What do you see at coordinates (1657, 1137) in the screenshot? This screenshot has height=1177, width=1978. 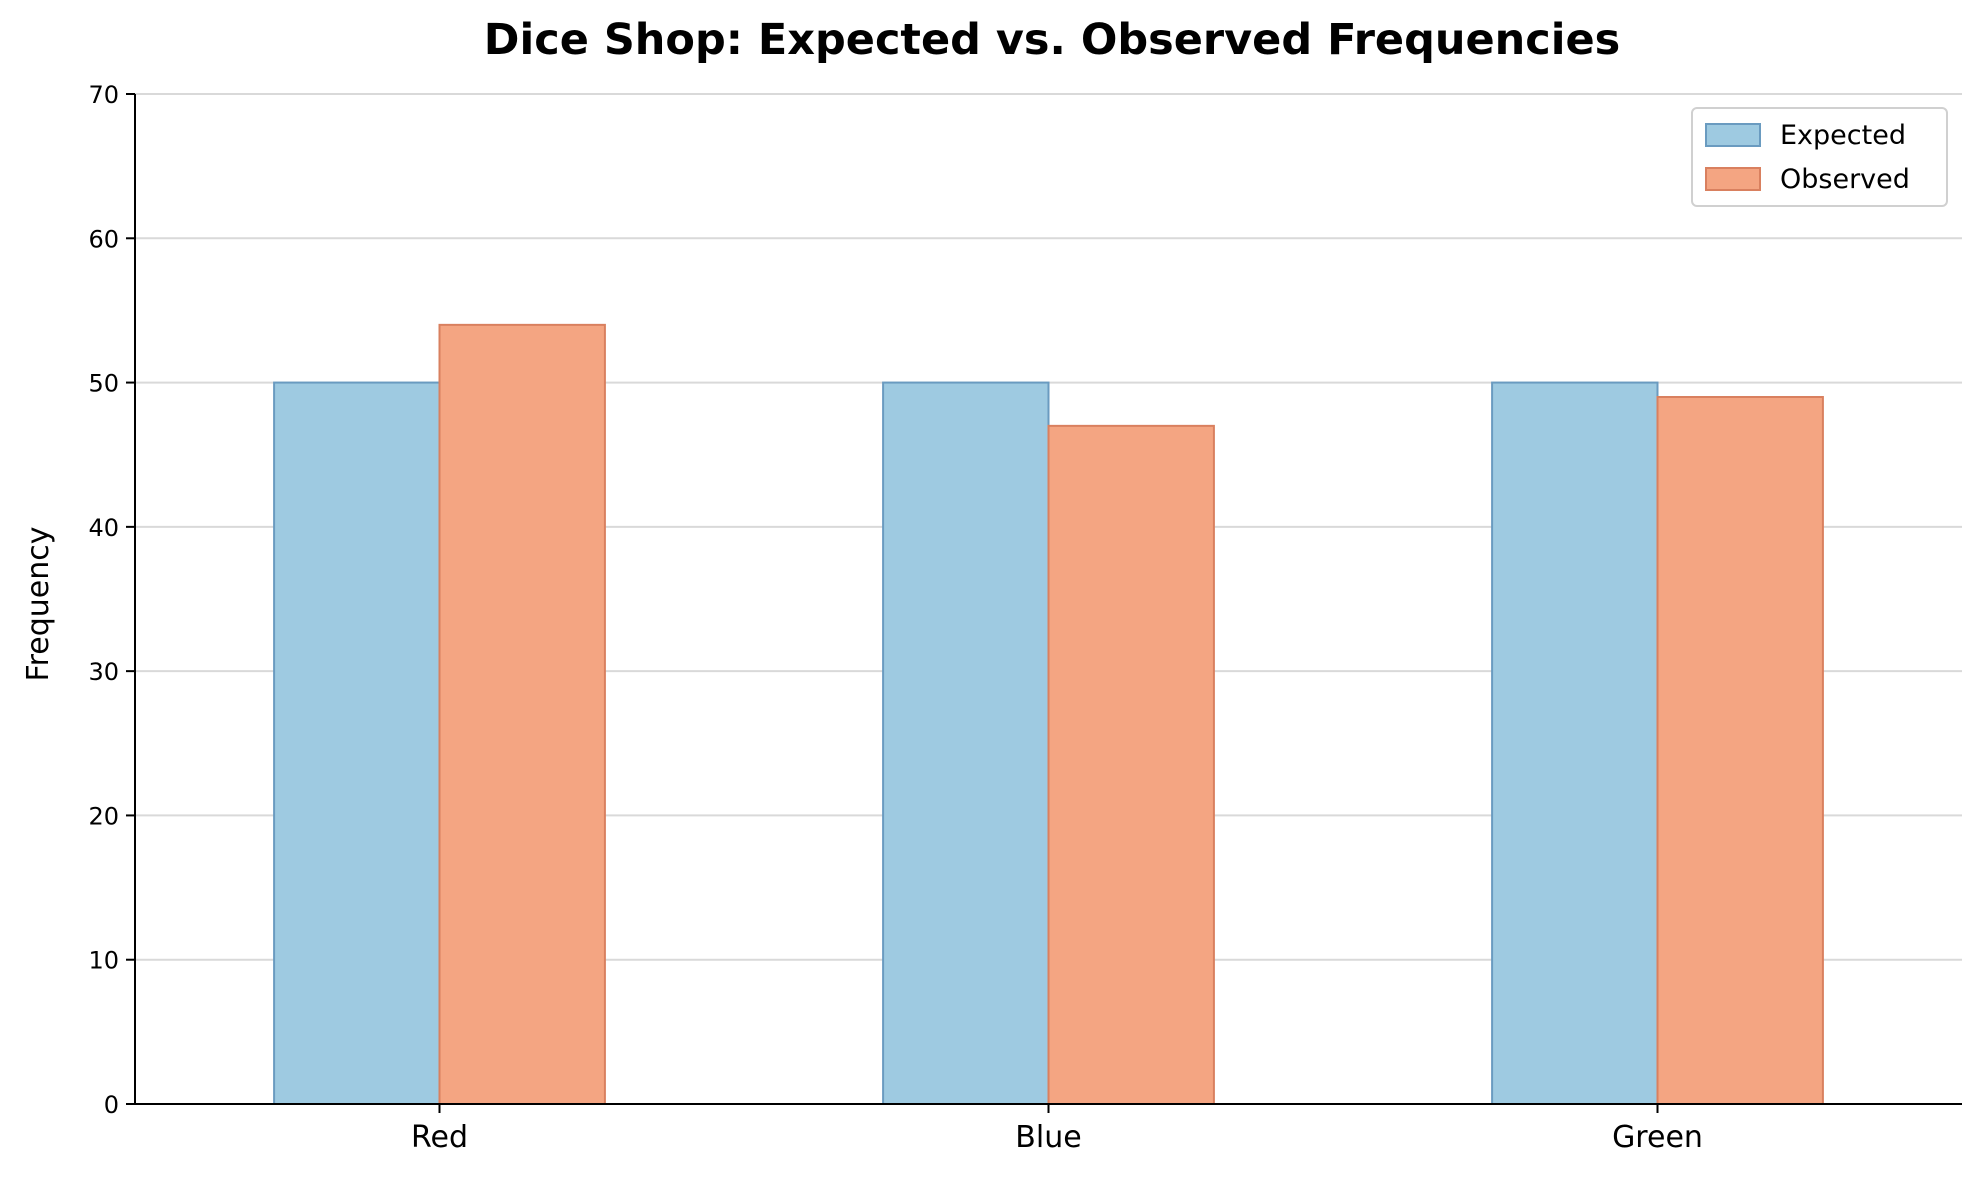 I see `x-tick-label: Green` at bounding box center [1657, 1137].